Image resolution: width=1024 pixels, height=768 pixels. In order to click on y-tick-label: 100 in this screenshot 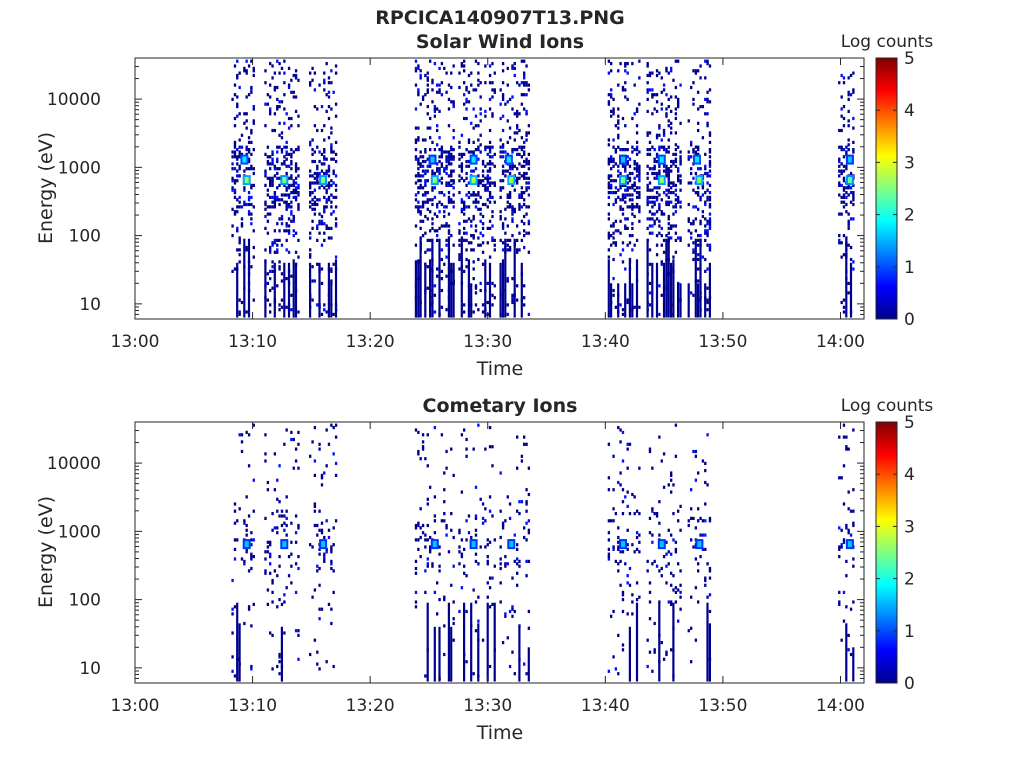, I will do `click(85, 601)`.